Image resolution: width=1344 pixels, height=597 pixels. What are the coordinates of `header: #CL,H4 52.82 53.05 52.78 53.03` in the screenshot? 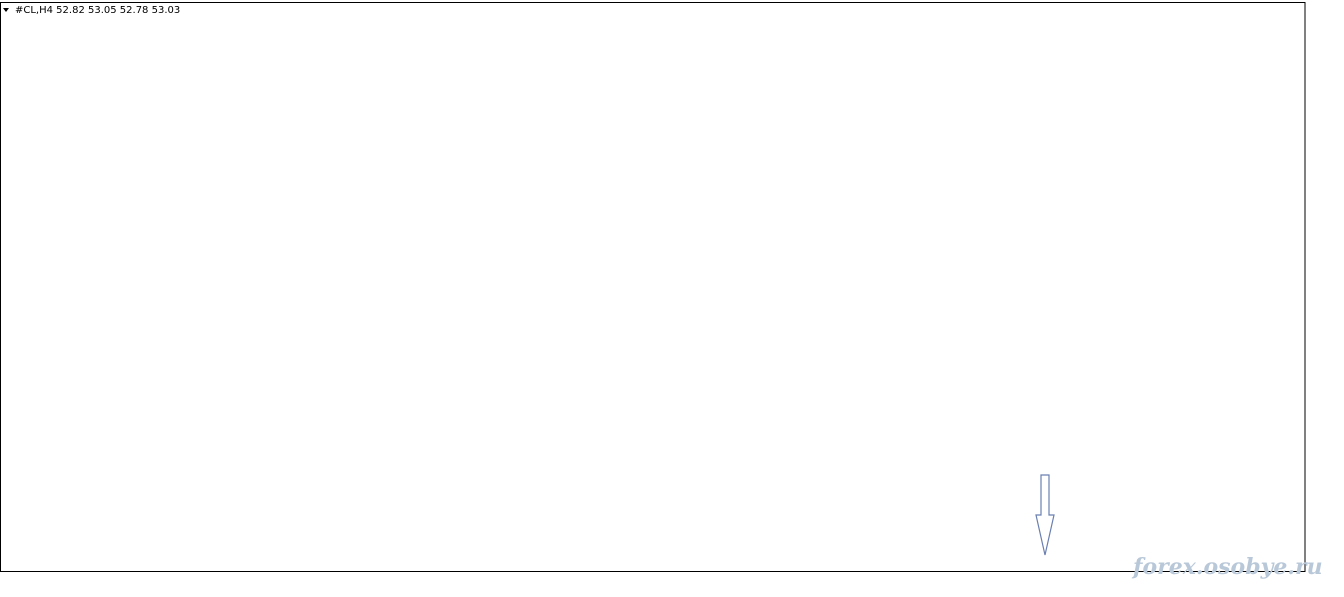 It's located at (97, 10).